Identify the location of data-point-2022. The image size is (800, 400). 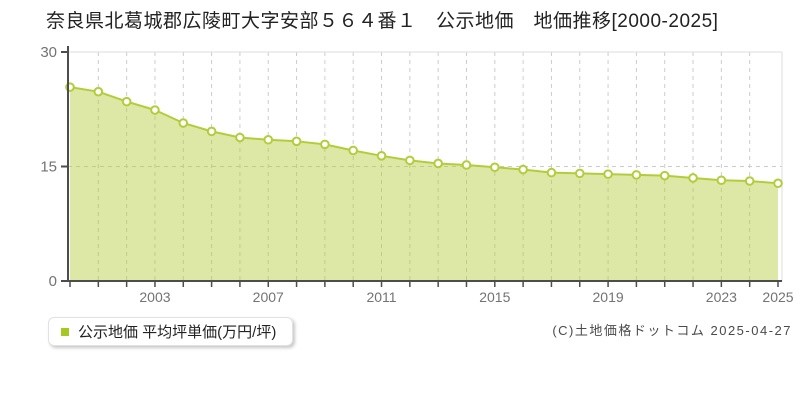
(693, 178).